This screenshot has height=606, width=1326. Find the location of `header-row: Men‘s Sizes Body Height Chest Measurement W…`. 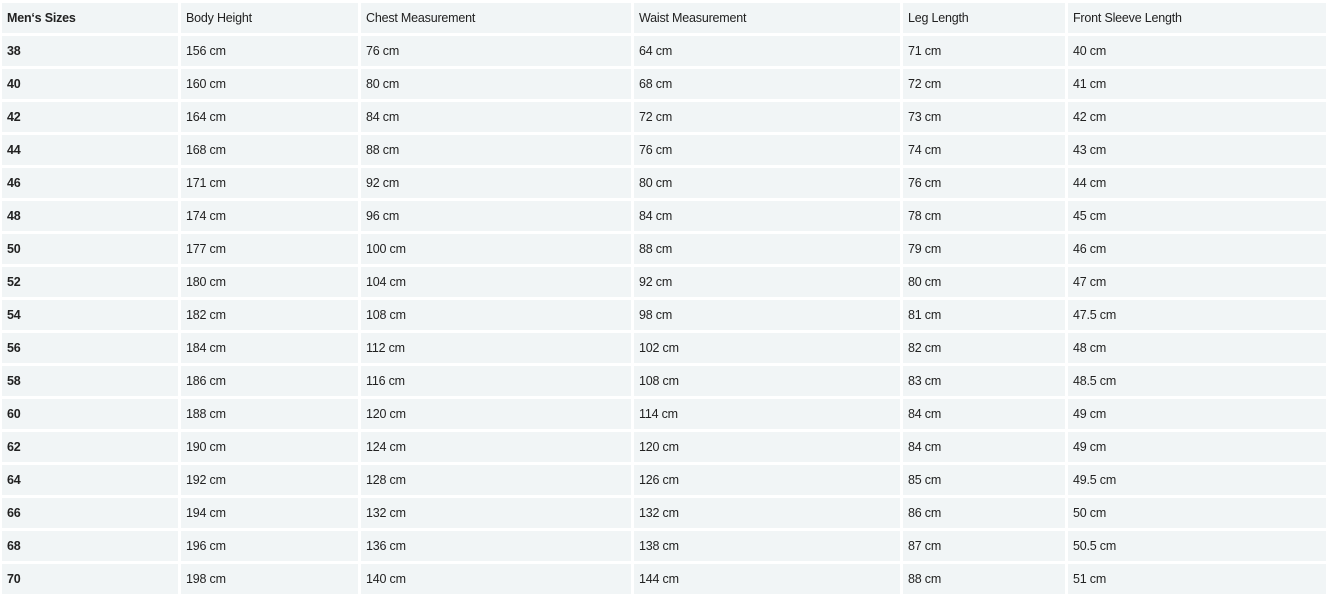

header-row: Men‘s Sizes Body Height Chest Measurement W… is located at coordinates (664, 17).